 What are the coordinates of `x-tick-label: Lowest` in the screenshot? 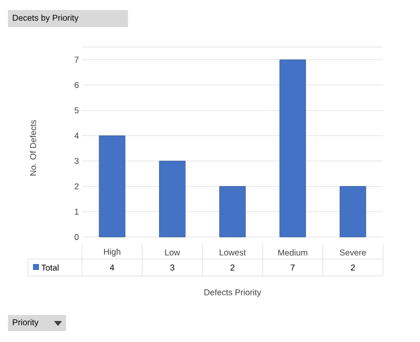 It's located at (233, 253).